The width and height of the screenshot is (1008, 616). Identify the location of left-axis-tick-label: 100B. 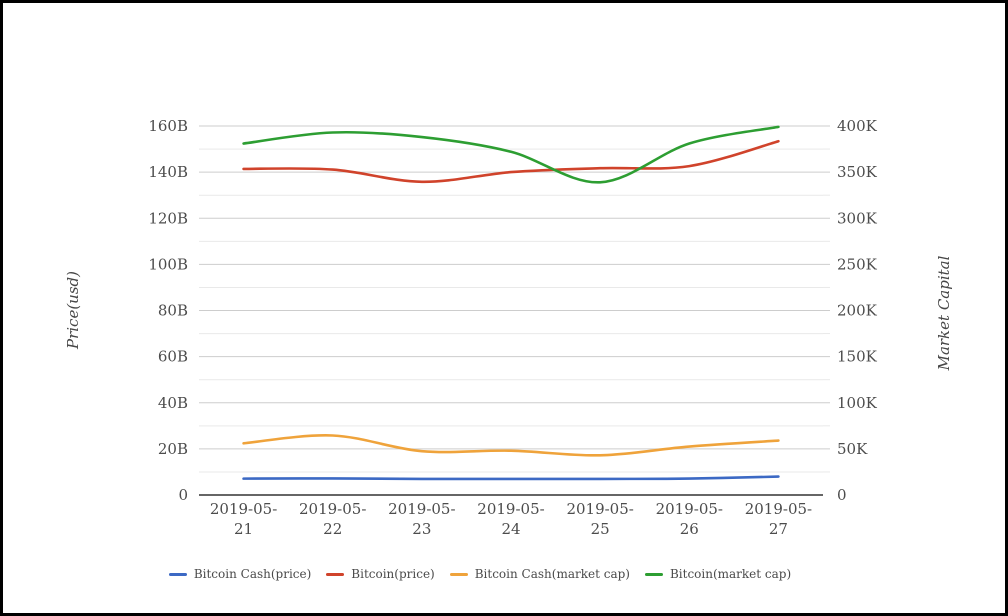
(168, 264).